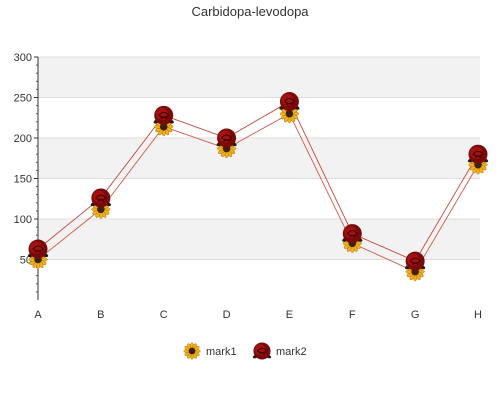  I want to click on x-tick-label: F, so click(352, 315).